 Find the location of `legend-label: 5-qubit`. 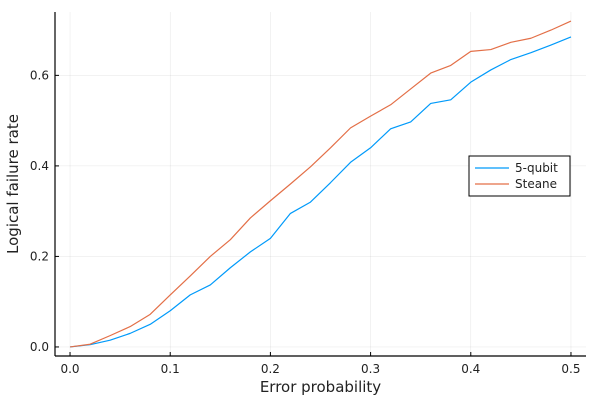

legend-label: 5-qubit is located at coordinates (536, 168).